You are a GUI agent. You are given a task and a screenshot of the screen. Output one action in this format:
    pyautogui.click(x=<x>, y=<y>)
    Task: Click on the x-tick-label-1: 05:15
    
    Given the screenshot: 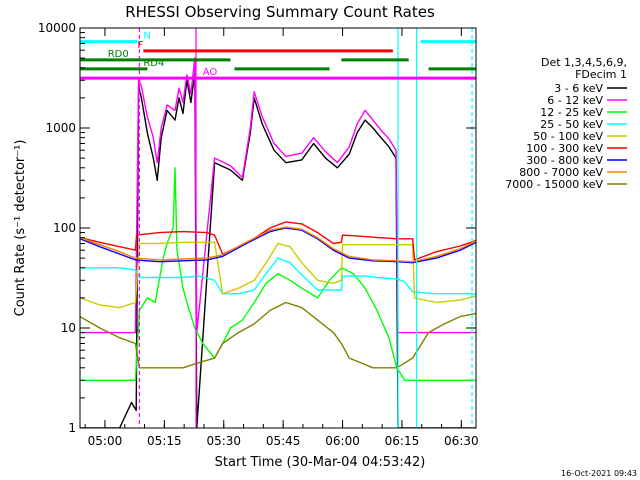 What is the action you would take?
    pyautogui.click(x=164, y=441)
    